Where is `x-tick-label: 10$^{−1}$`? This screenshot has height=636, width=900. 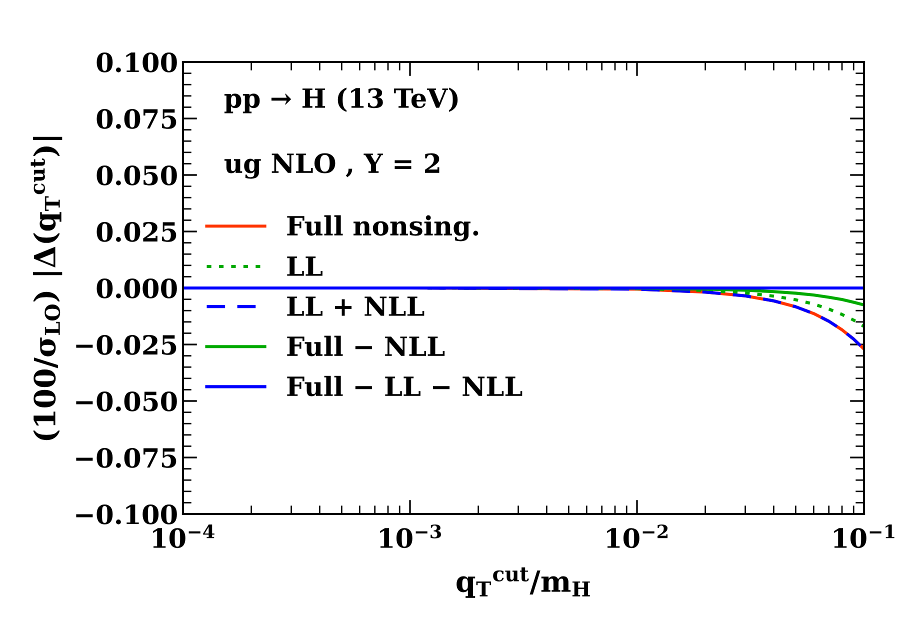 x-tick-label: 10$^{−1}$ is located at coordinates (864, 536).